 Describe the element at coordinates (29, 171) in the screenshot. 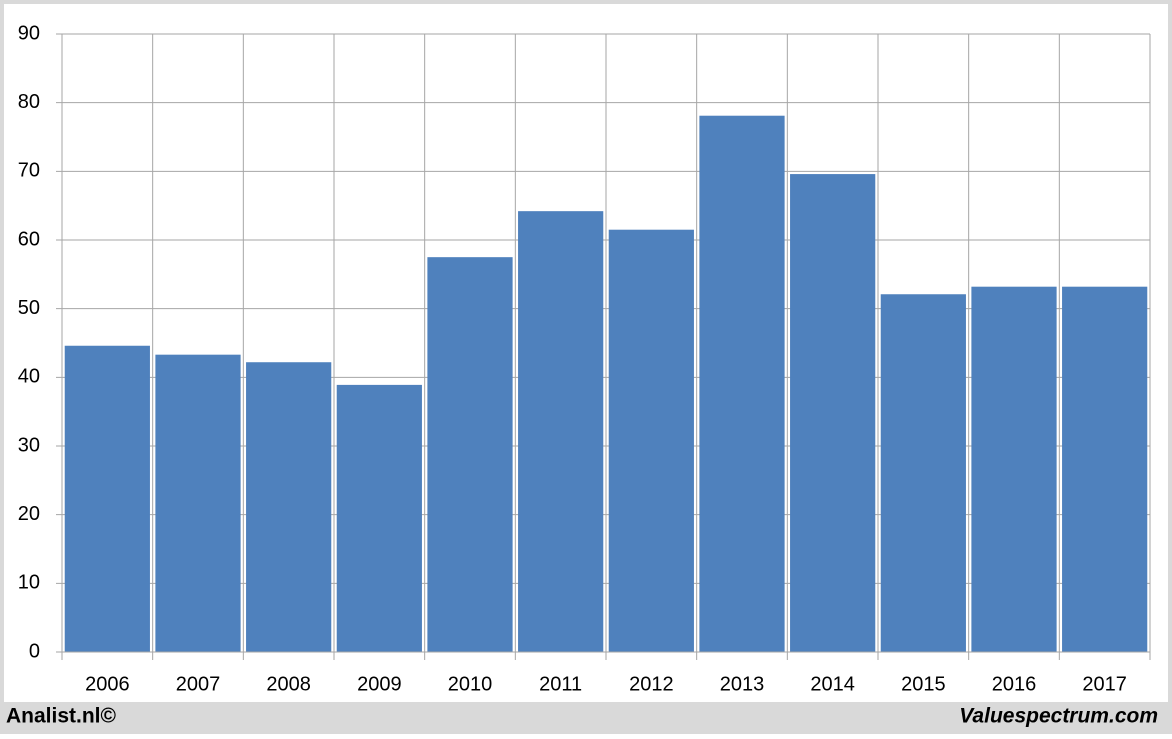

I see `y-tick-label: 70` at that location.